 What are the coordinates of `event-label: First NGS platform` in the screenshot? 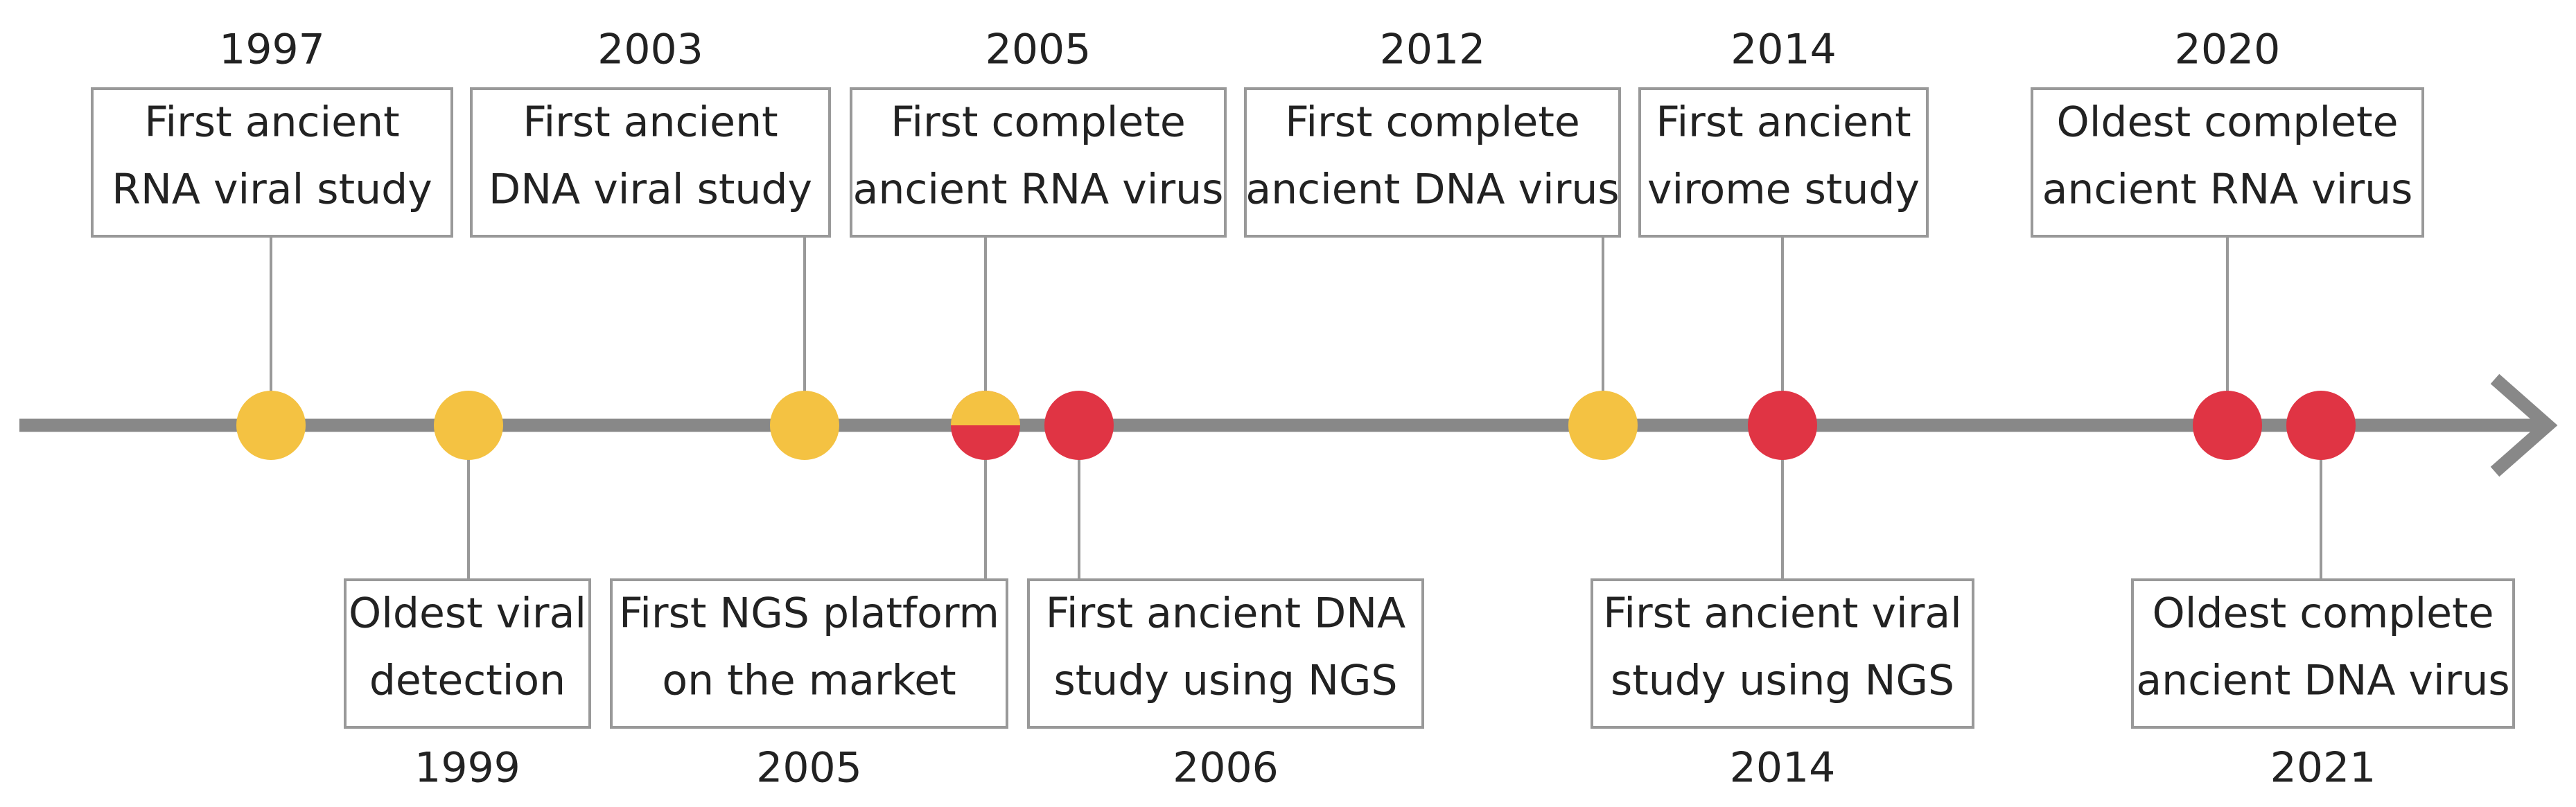 It's located at (809, 613).